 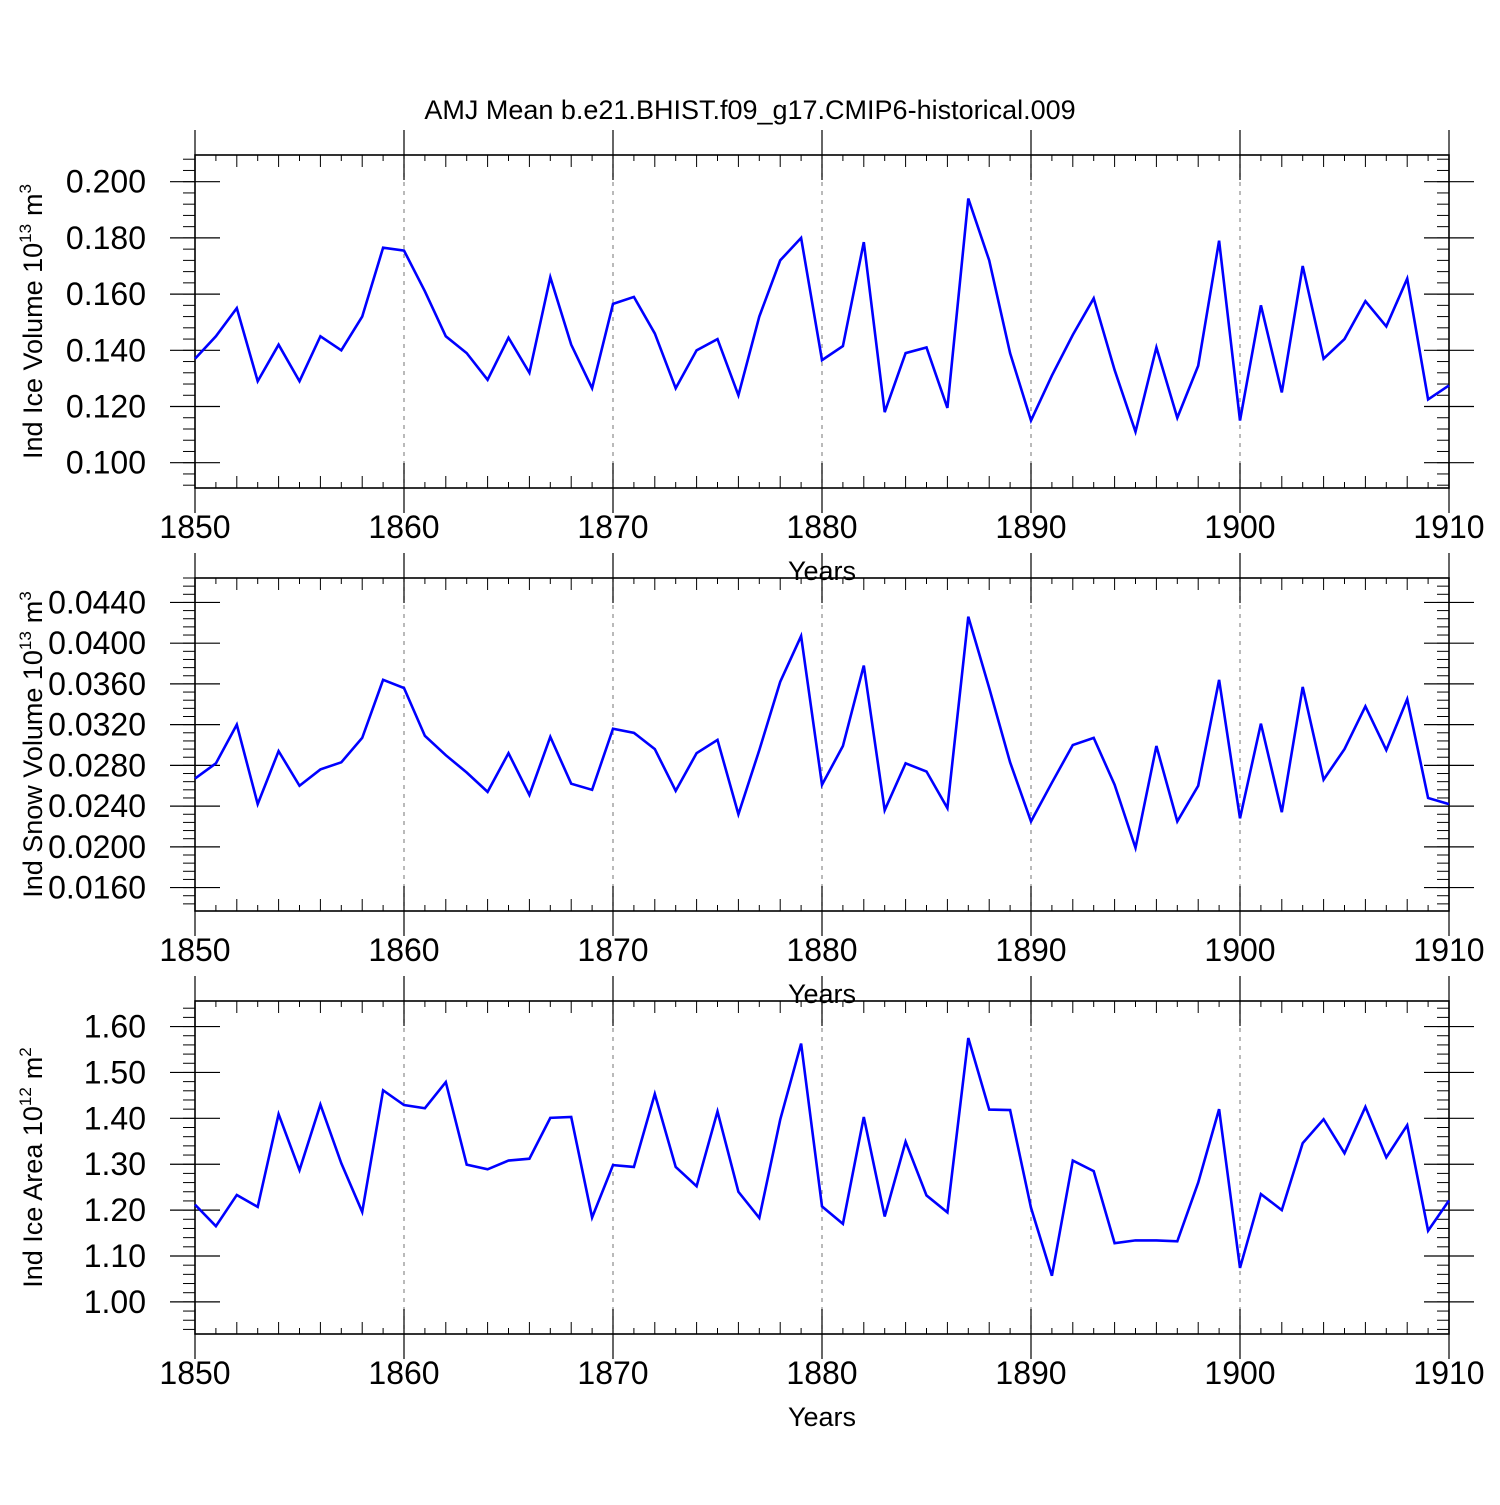 What do you see at coordinates (97, 806) in the screenshot?
I see `y-tick-label: 0.0240` at bounding box center [97, 806].